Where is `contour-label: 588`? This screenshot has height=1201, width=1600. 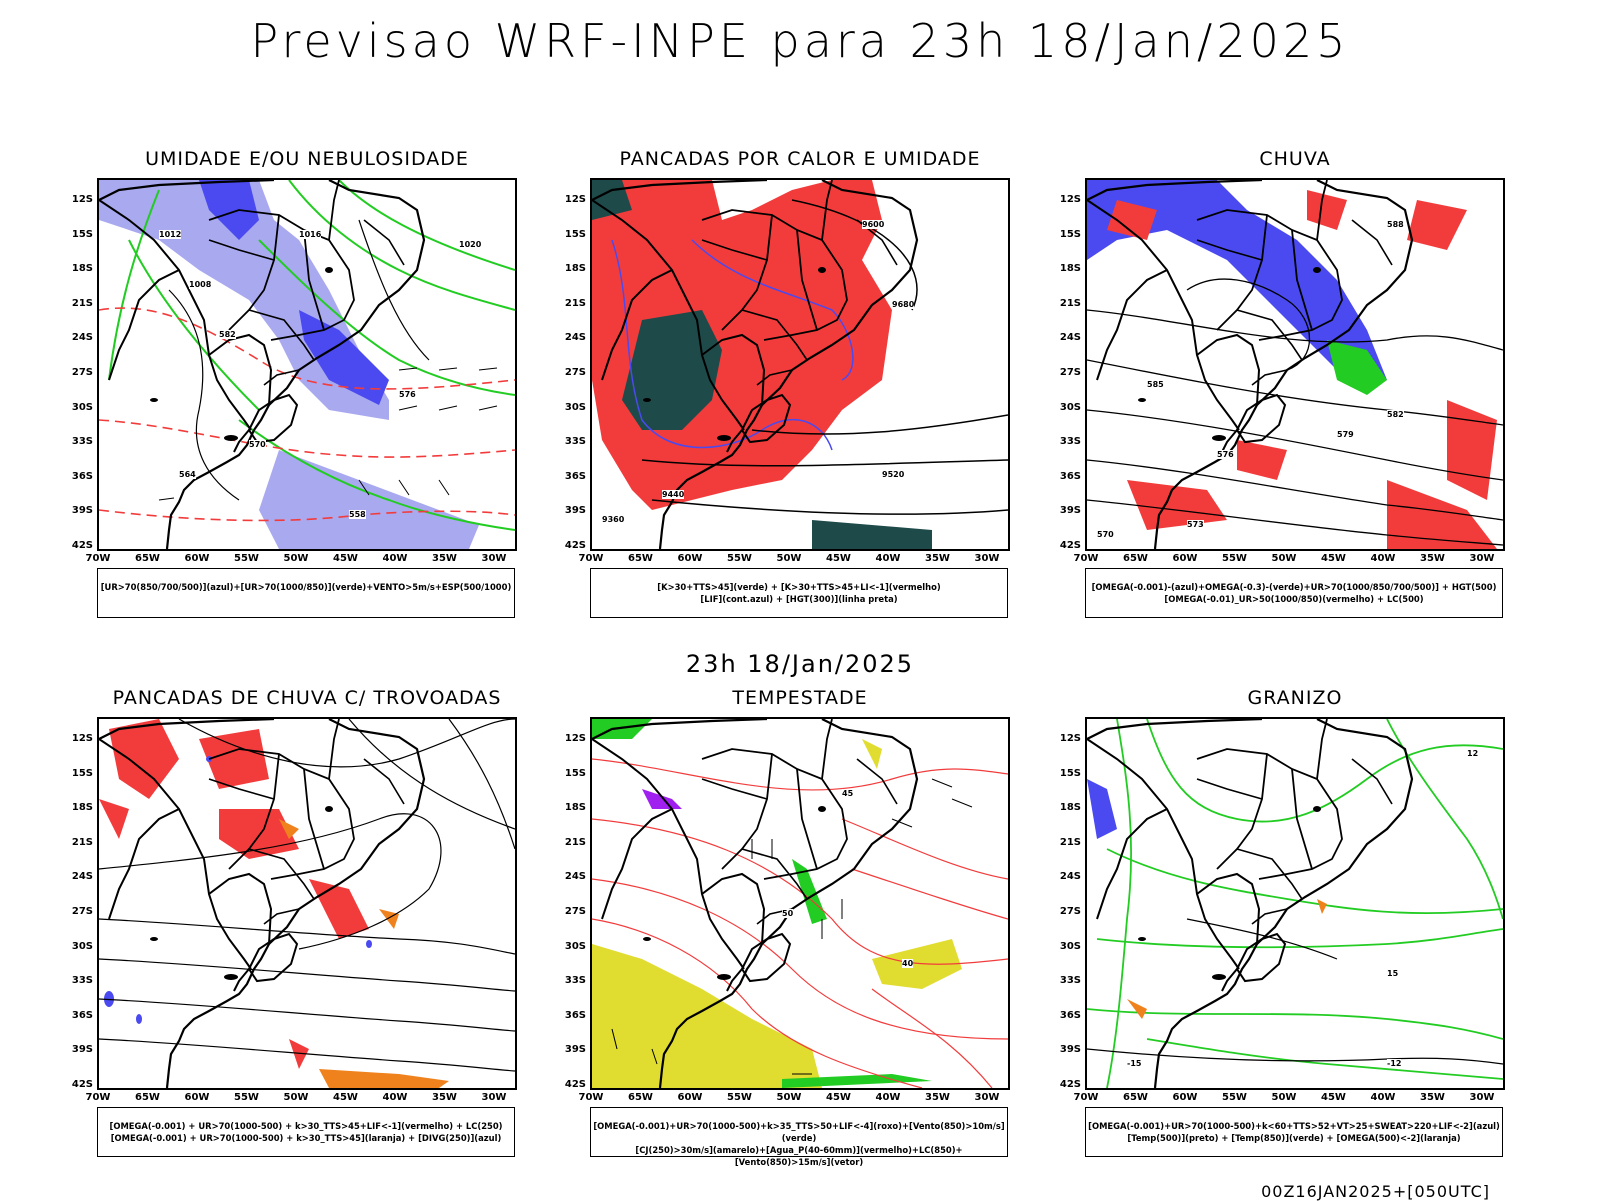 contour-label: 588 is located at coordinates (1395, 224).